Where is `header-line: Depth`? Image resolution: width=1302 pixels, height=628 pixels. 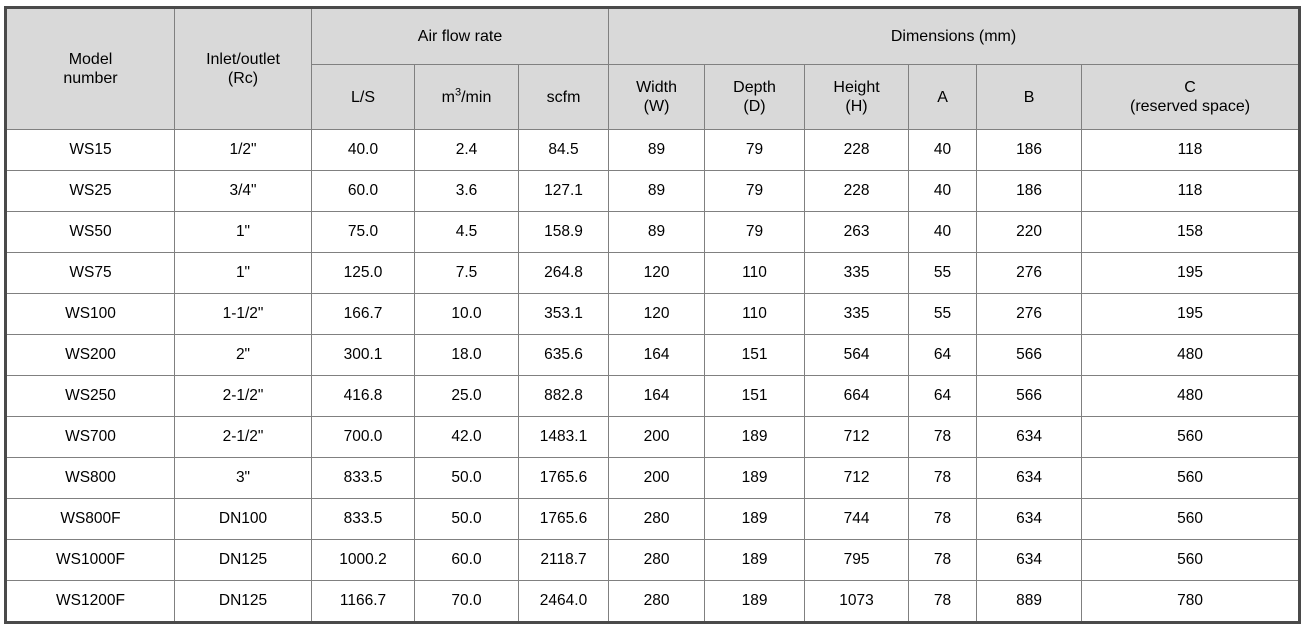
header-line: Depth is located at coordinates (754, 87).